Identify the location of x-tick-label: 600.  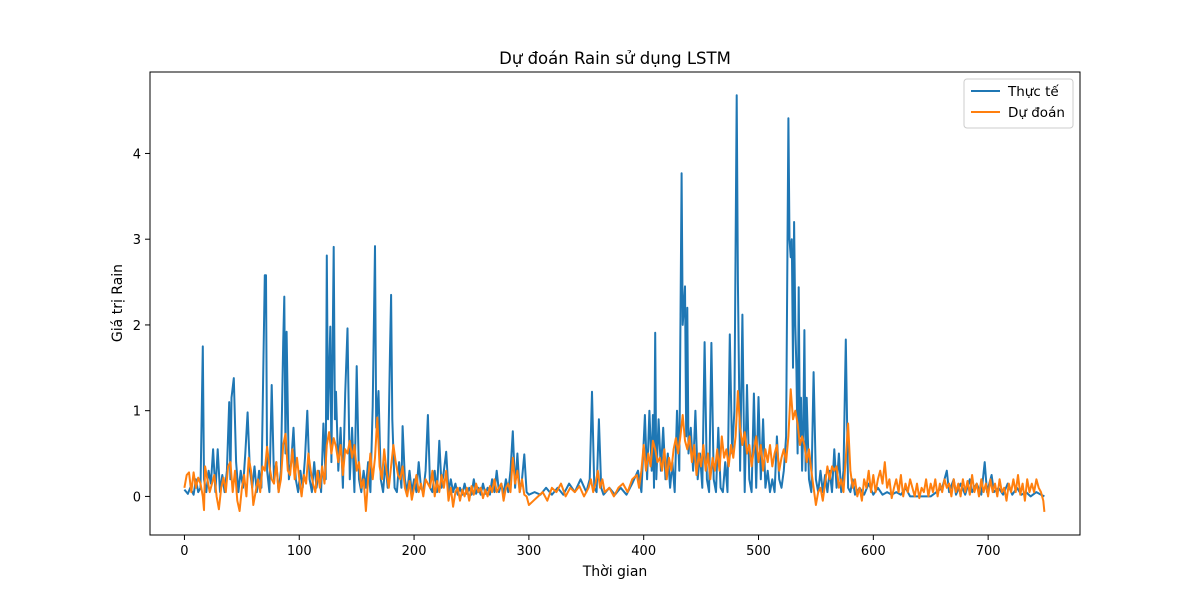
(873, 551).